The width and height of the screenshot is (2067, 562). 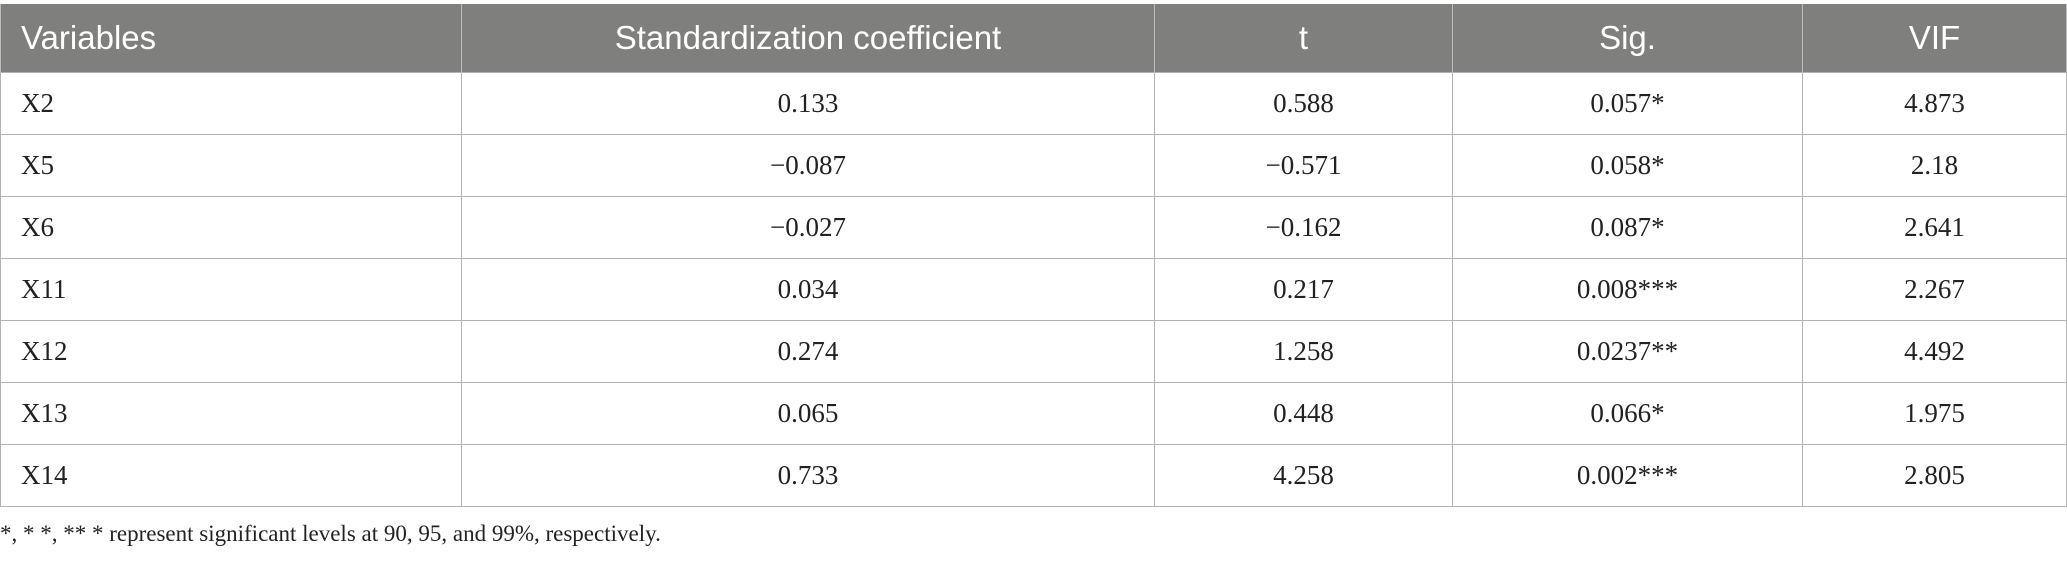 I want to click on cell-variable: X12, so click(x=231, y=351).